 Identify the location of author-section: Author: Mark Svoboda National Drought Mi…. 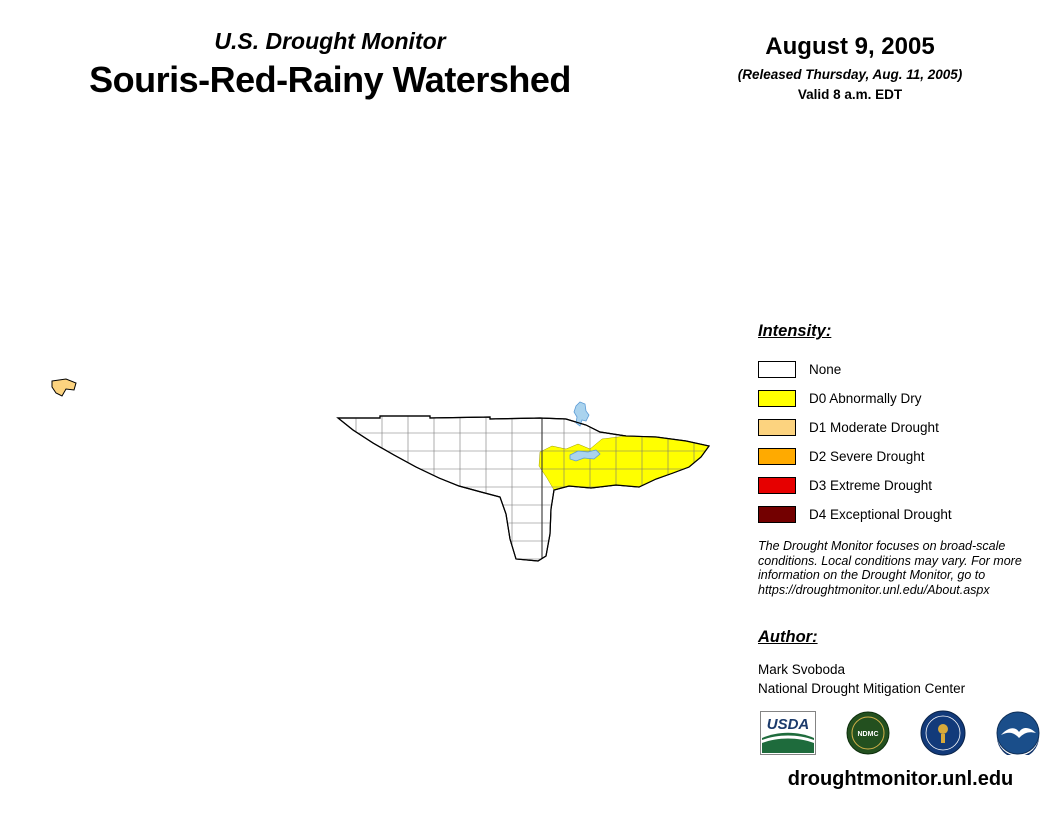
(903, 663).